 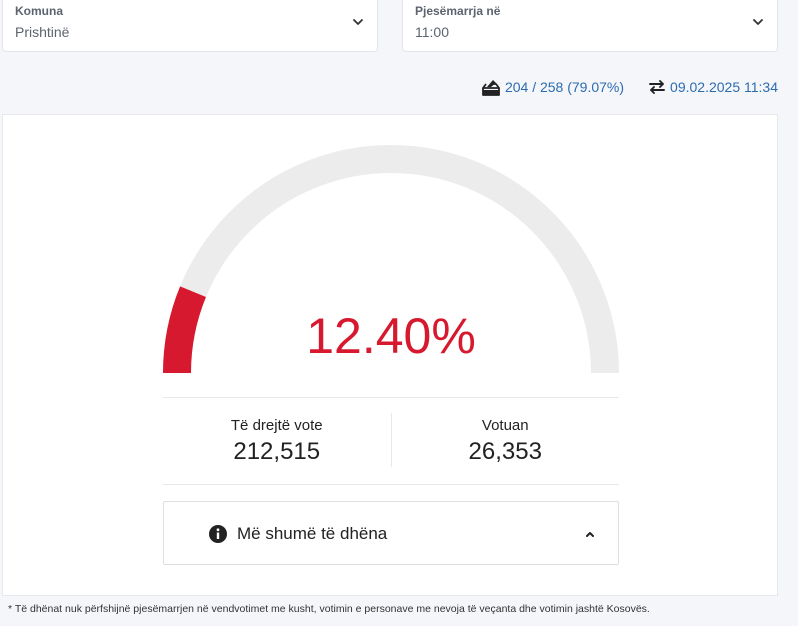 I want to click on counts-row: Të drejtë vote 212,515 Votuan 26,353, so click(x=391, y=441).